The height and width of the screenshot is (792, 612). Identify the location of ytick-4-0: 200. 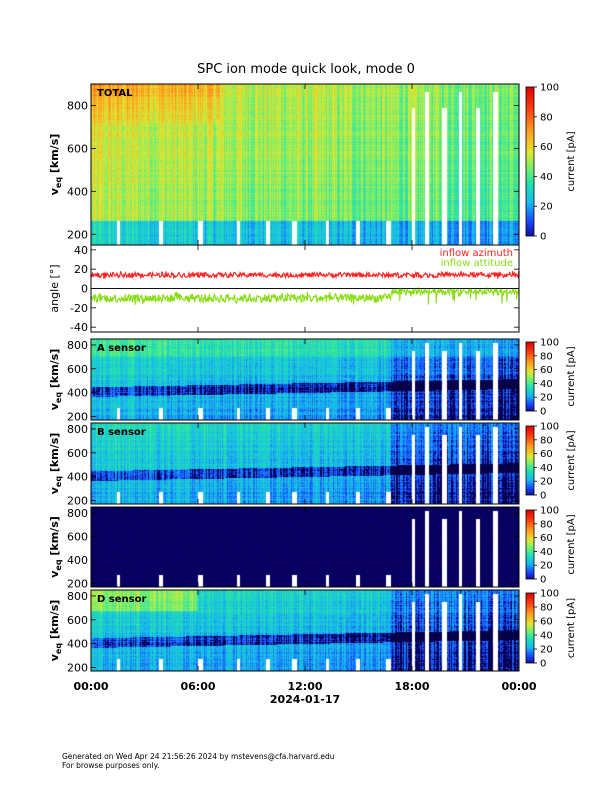
(77, 583).